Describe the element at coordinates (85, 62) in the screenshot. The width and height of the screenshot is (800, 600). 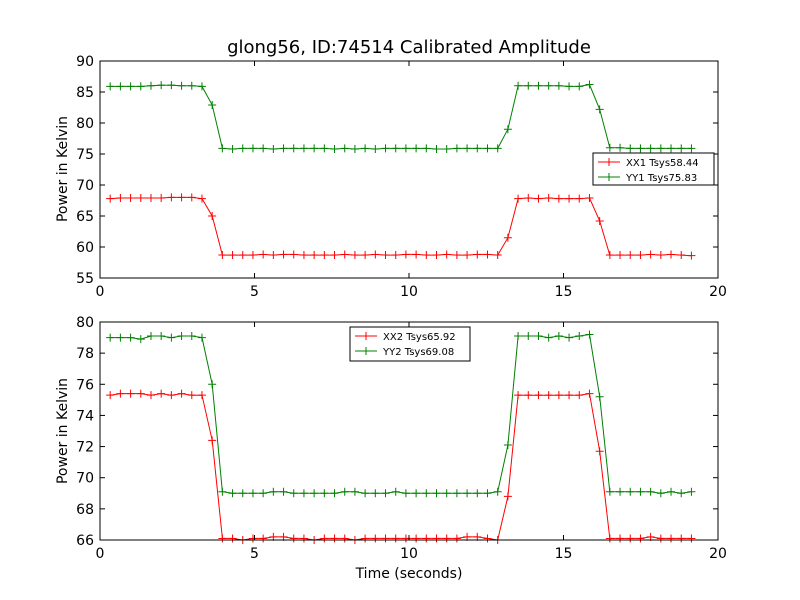
I see `y-tick-label: 90` at that location.